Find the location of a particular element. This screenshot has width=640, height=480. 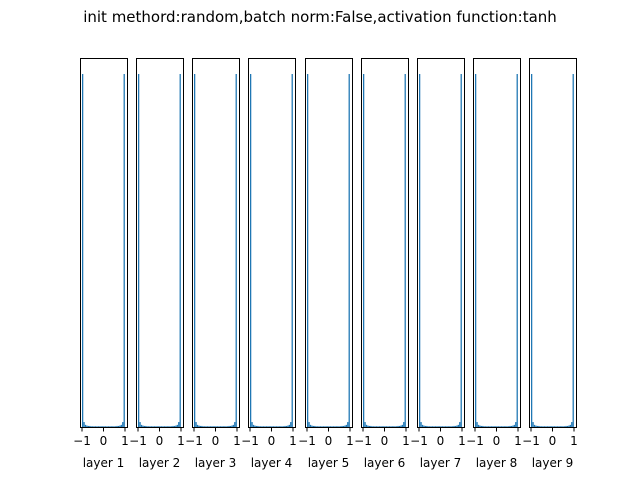

panel-layer-1: −1 0 1 layer 1 is located at coordinates (101, 264).